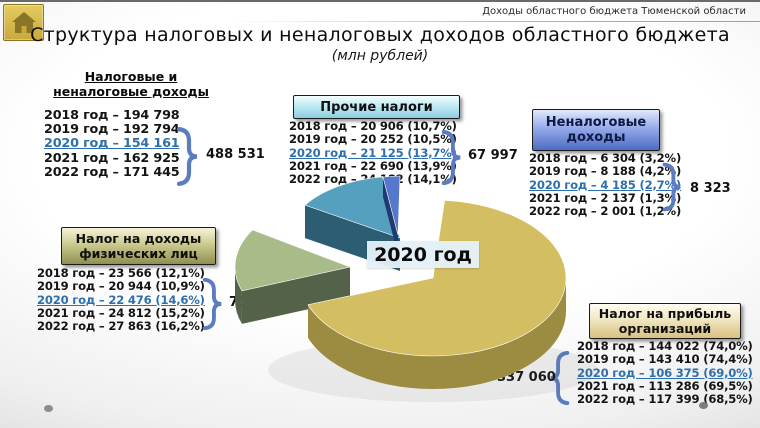 The width and height of the screenshot is (760, 428). Describe the element at coordinates (665, 346) in the screenshot. I see `data-line: 2018 год – 144 022 (74,0%)` at that location.